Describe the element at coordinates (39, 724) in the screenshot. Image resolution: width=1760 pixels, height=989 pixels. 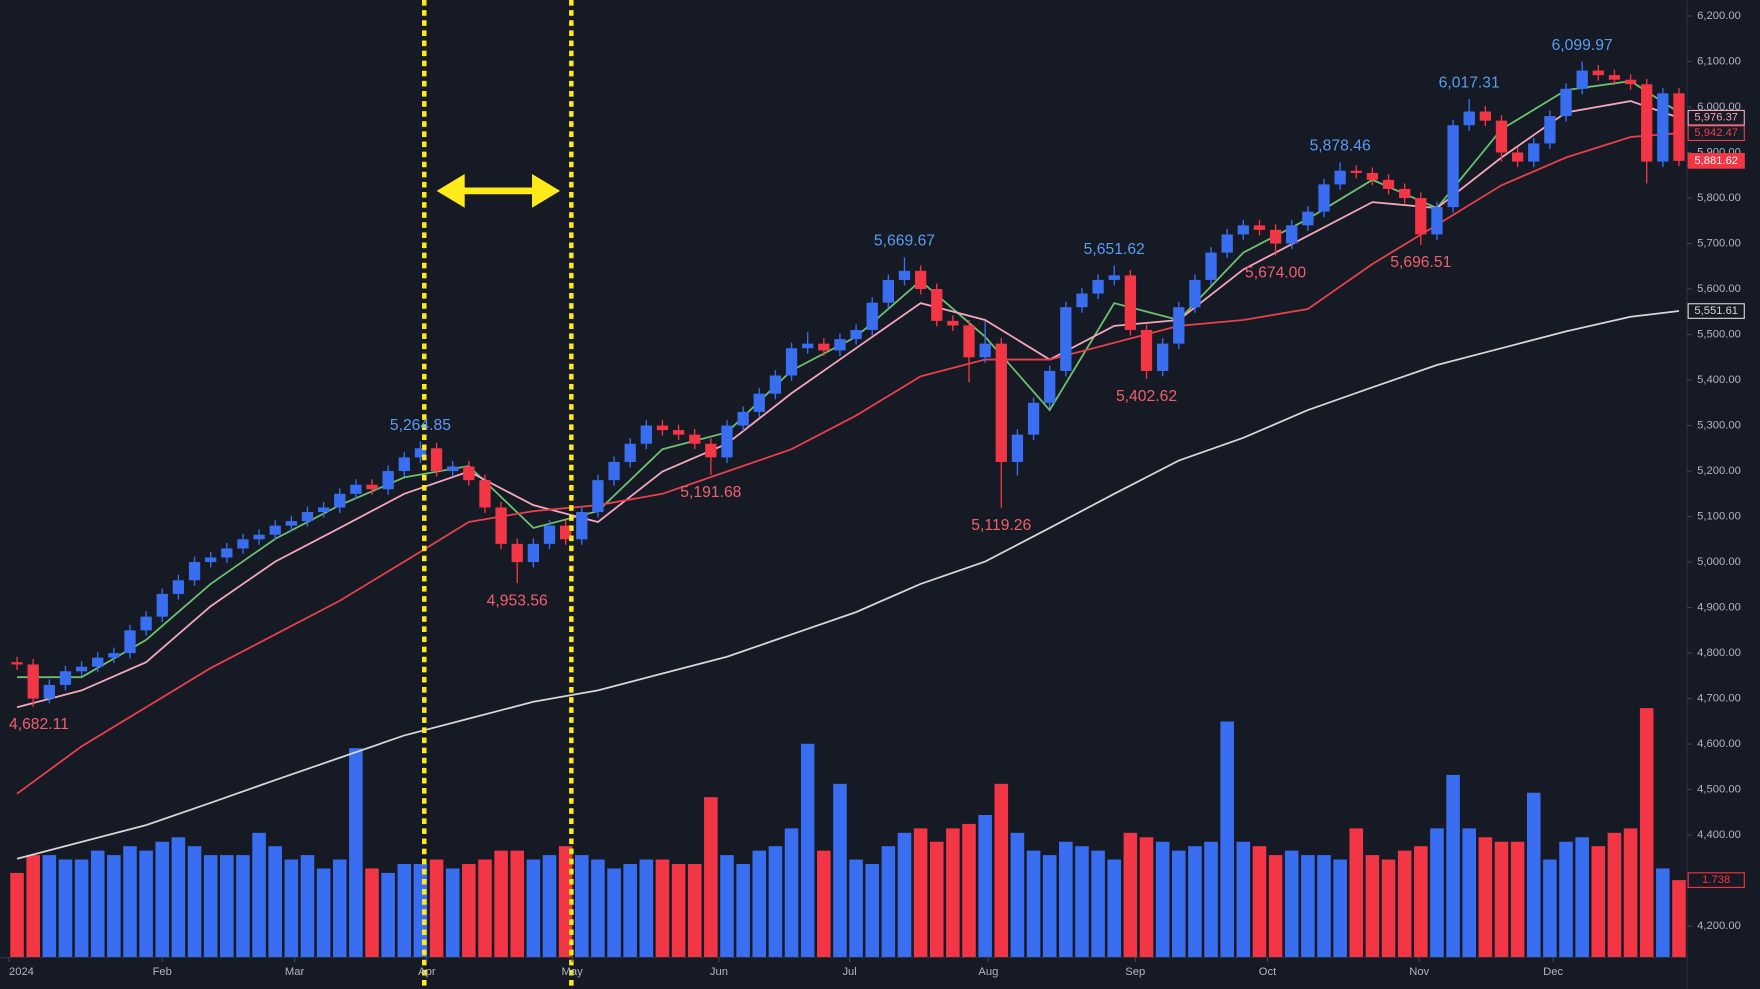
I see `price-annotation: 4,682.11` at that location.